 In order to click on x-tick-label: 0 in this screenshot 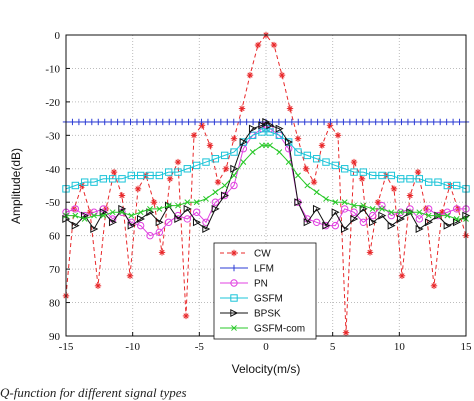, I will do `click(266, 347)`.